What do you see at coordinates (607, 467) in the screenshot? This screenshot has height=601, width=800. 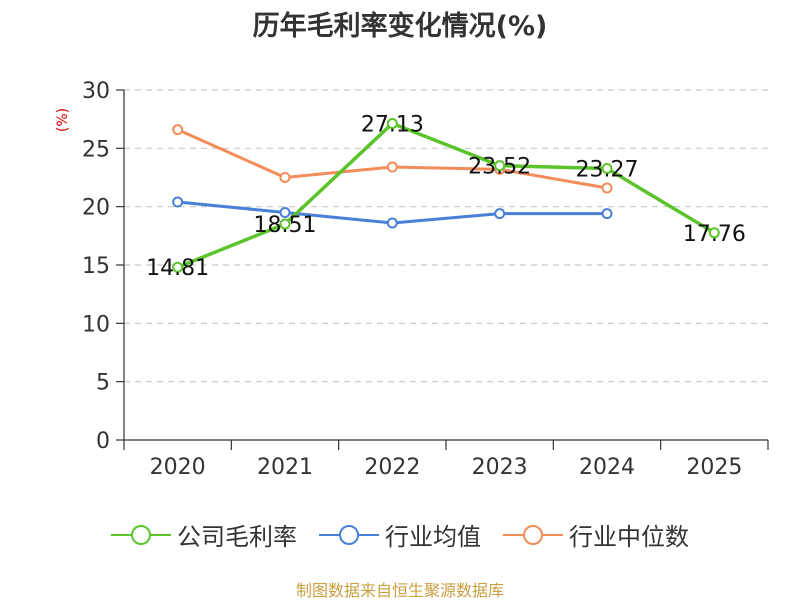 I see `x-tick-label: 2024` at bounding box center [607, 467].